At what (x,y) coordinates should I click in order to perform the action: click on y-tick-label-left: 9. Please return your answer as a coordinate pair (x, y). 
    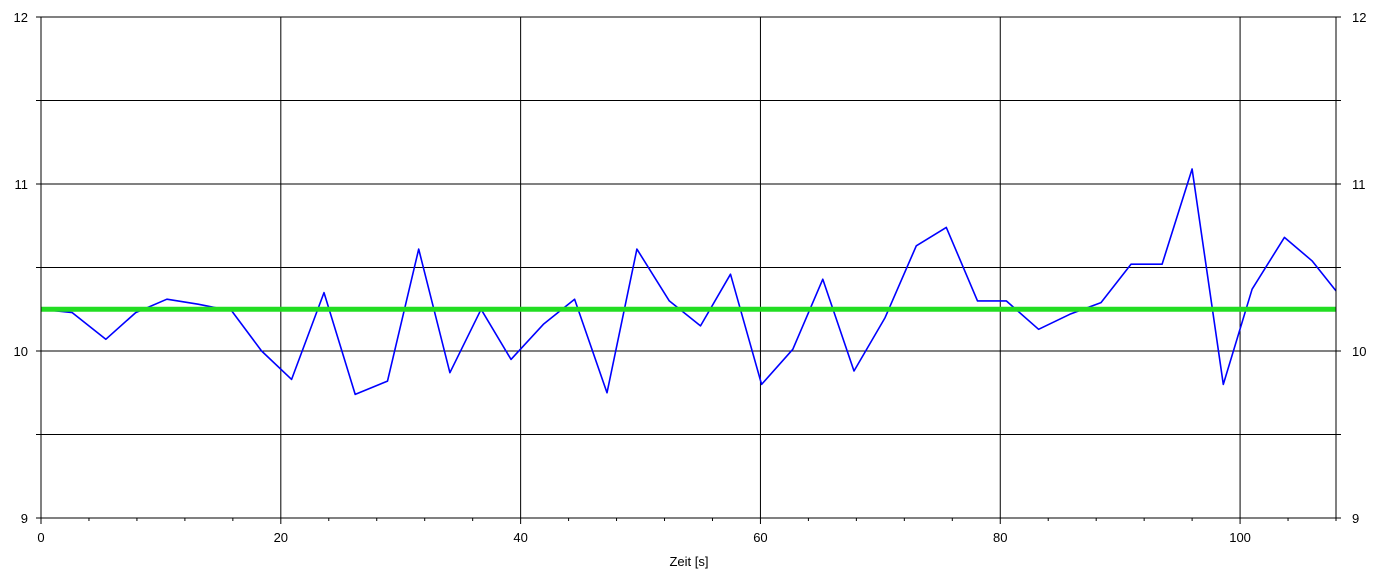
    Looking at the image, I should click on (24, 518).